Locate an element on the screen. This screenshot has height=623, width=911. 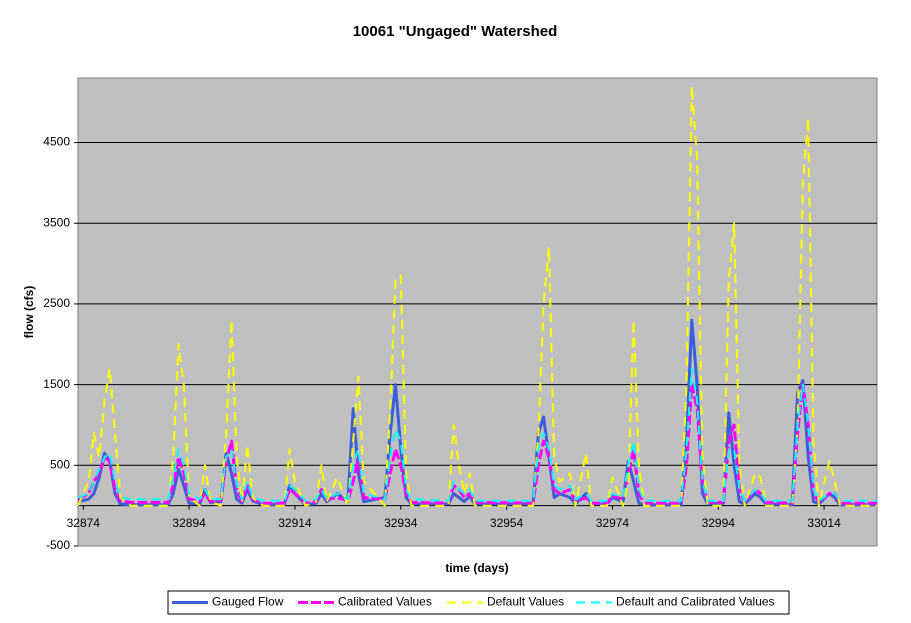
y-tick-label: 500 is located at coordinates (60, 464).